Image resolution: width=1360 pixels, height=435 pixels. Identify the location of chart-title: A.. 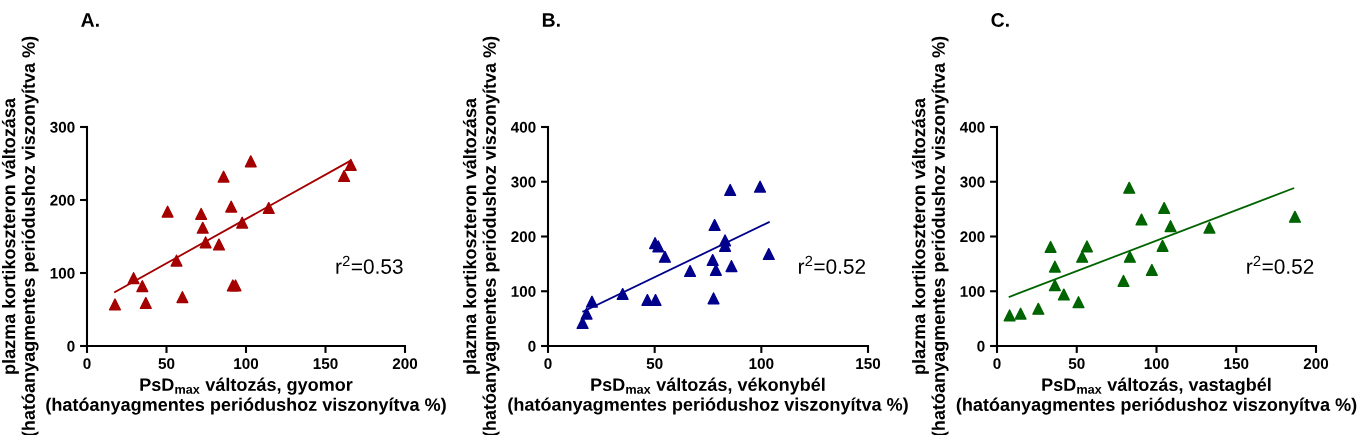
(90, 20).